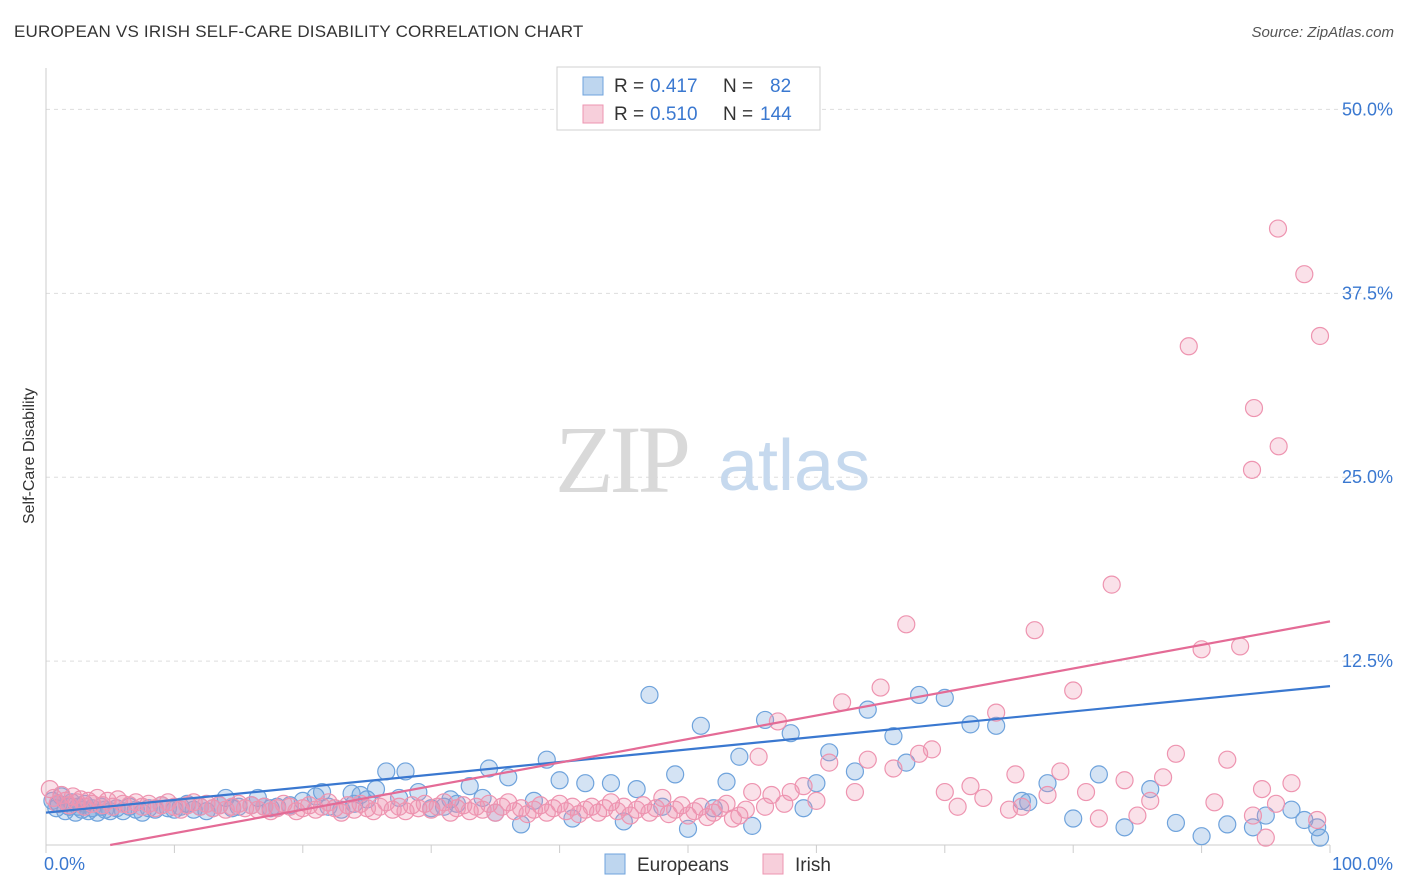 The height and width of the screenshot is (892, 1406). I want to click on y-axis-label-group: Self-Care Disability, so click(29, 456).